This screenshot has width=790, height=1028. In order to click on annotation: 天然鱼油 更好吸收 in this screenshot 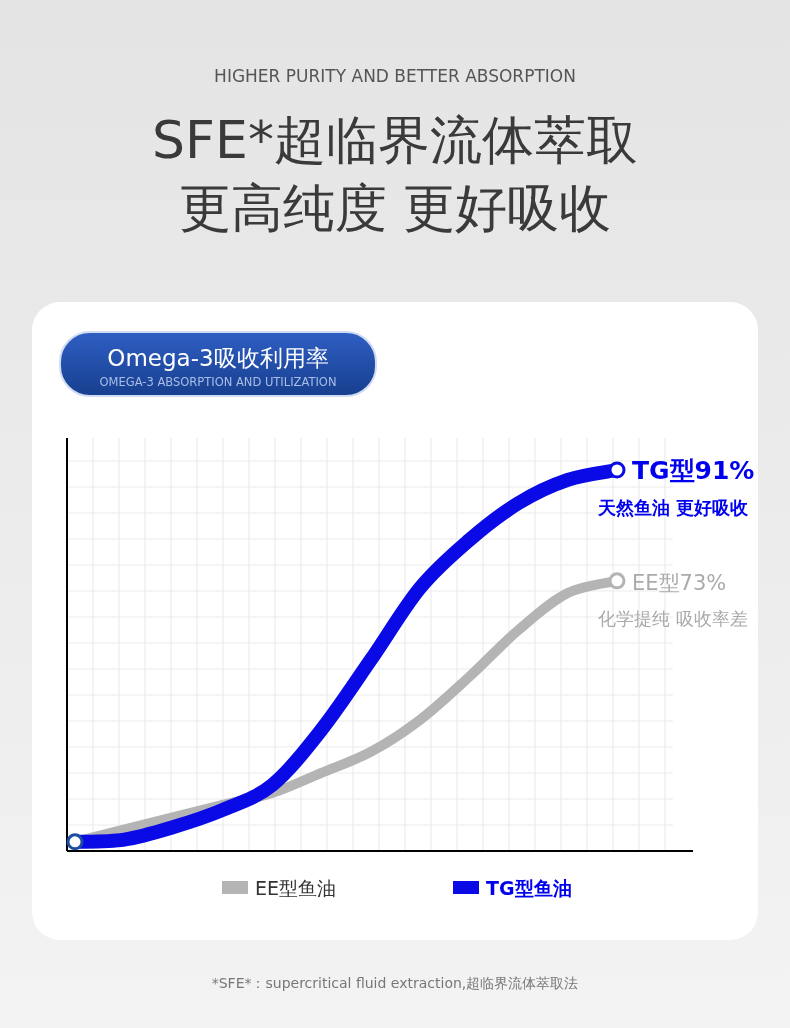, I will do `click(672, 508)`.